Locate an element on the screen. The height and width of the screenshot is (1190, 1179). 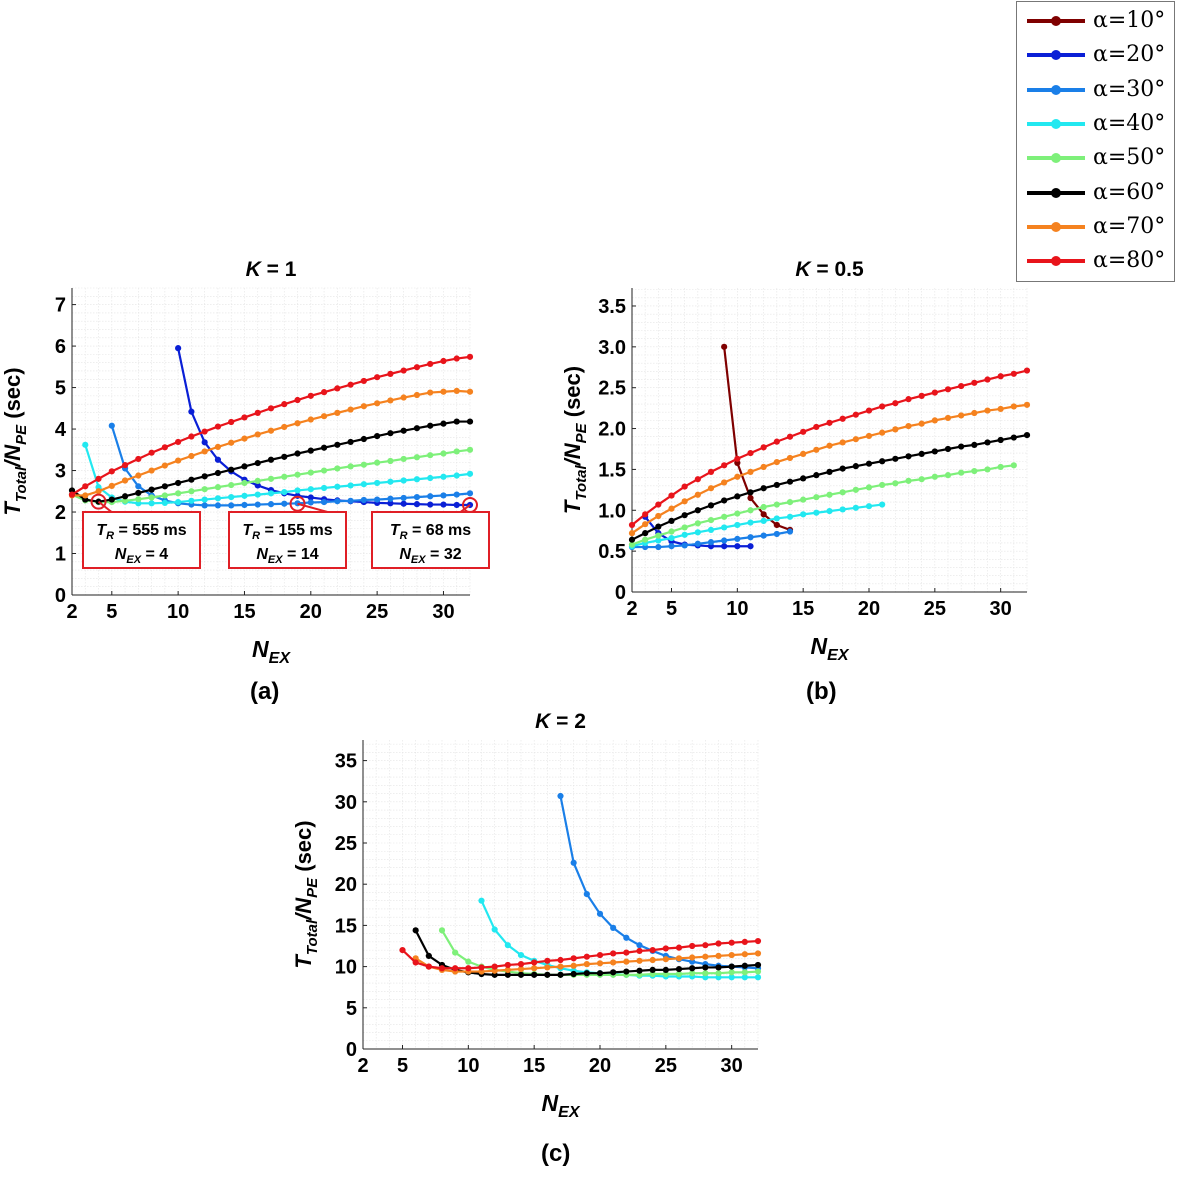
callout-tr: TR = 555 ms is located at coordinates (141, 532).